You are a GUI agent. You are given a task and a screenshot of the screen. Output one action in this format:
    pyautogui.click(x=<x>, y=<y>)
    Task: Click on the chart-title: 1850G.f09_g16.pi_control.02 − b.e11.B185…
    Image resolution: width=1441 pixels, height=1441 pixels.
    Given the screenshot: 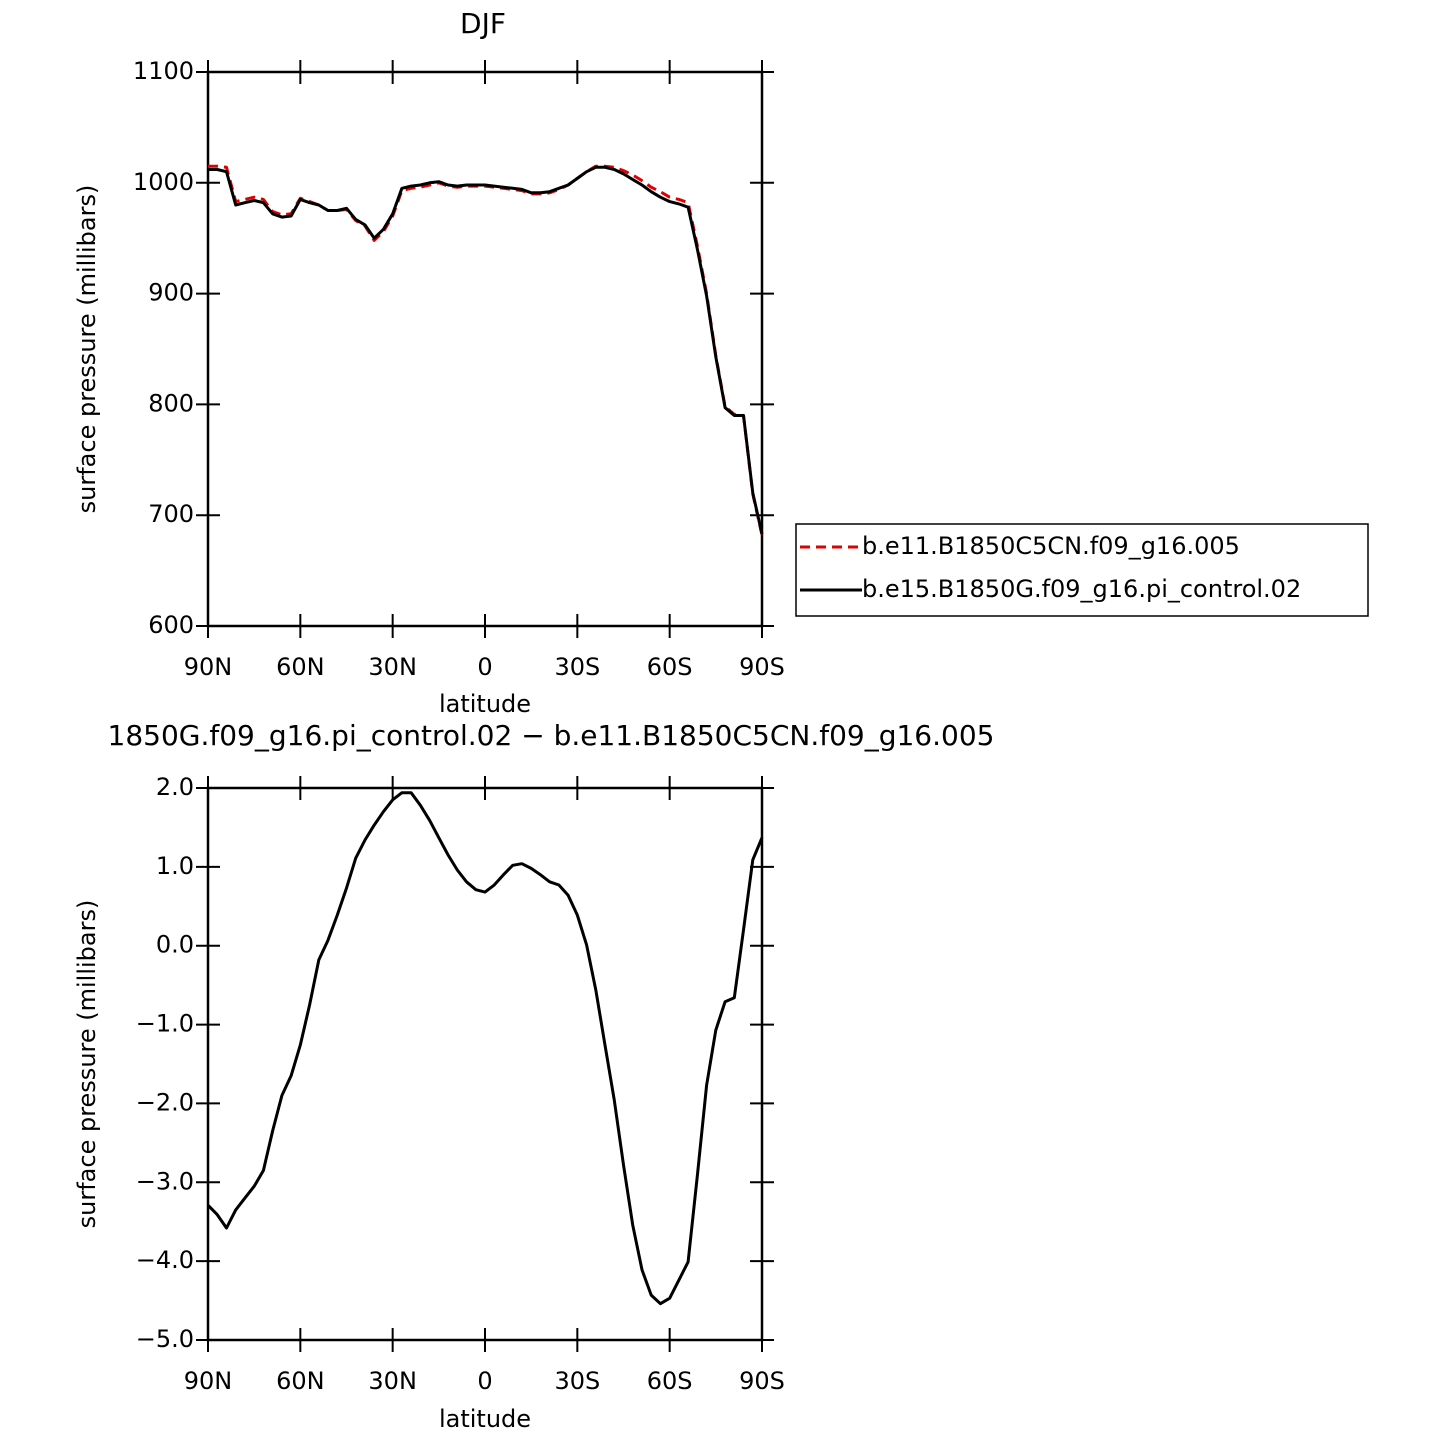 What is the action you would take?
    pyautogui.click(x=551, y=735)
    